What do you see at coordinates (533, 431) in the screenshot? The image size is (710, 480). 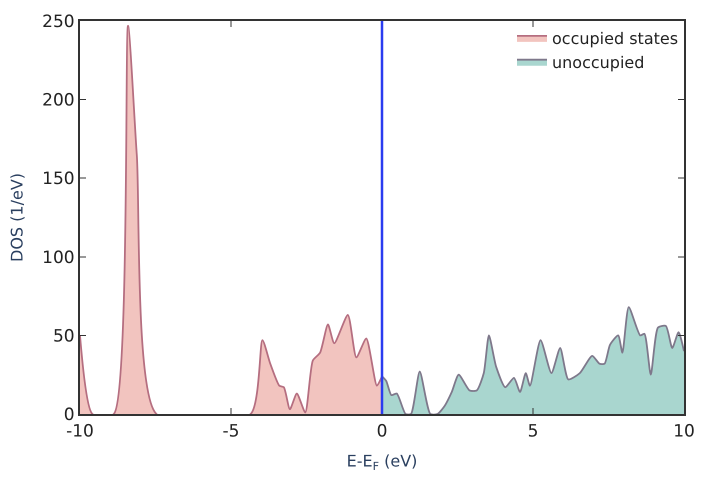 I see `x-tick-label: 5` at bounding box center [533, 431].